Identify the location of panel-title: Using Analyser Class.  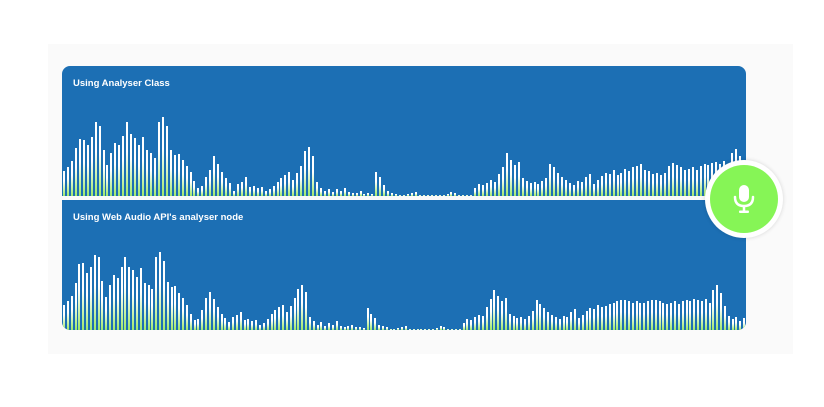
(121, 83).